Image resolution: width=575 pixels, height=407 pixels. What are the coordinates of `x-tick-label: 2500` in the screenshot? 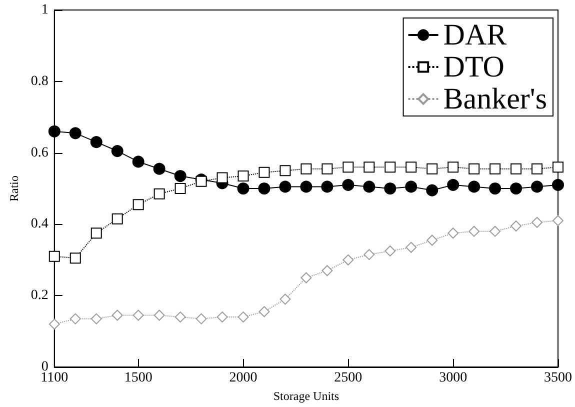 It's located at (348, 378).